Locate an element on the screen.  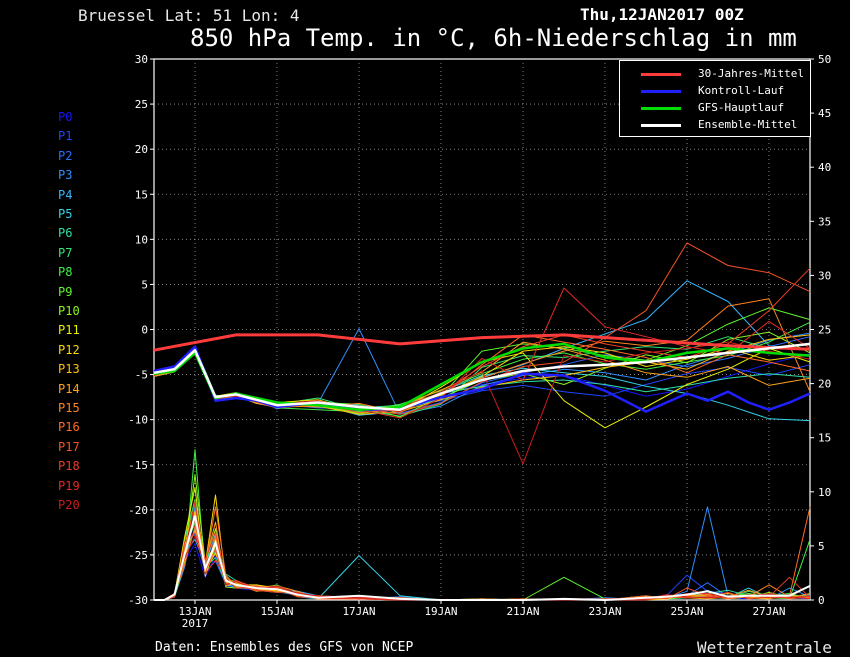
member-temp-line-p20 is located at coordinates (482, 403).